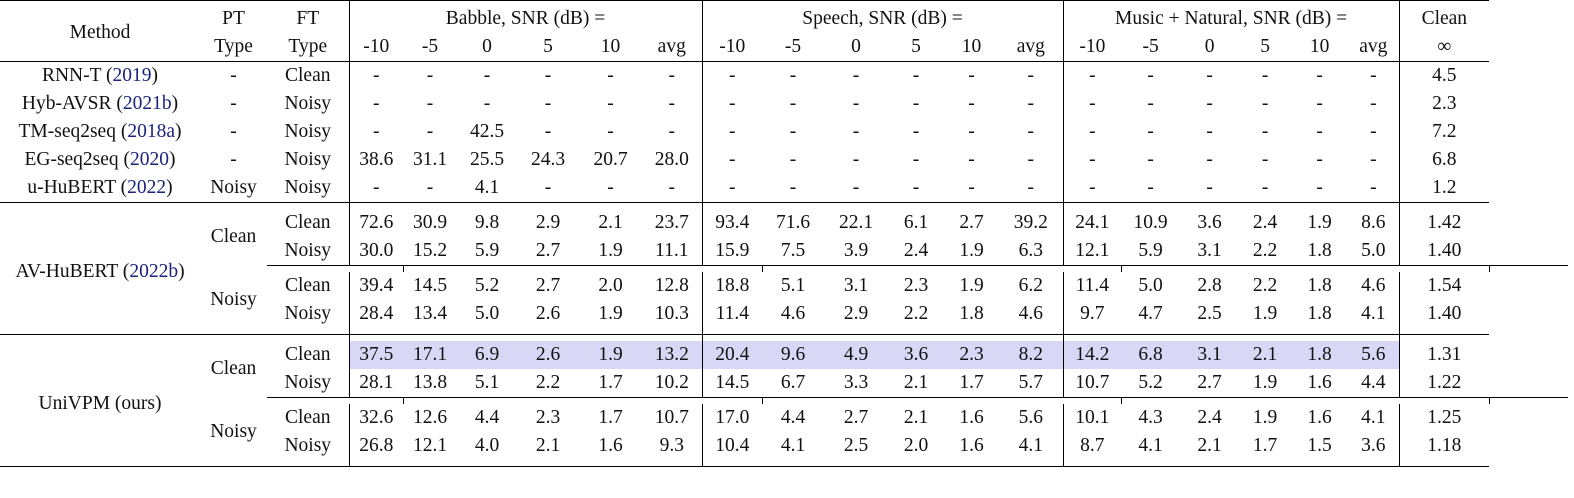 The width and height of the screenshot is (1574, 498). I want to click on music-value: 8.6, so click(1374, 223).